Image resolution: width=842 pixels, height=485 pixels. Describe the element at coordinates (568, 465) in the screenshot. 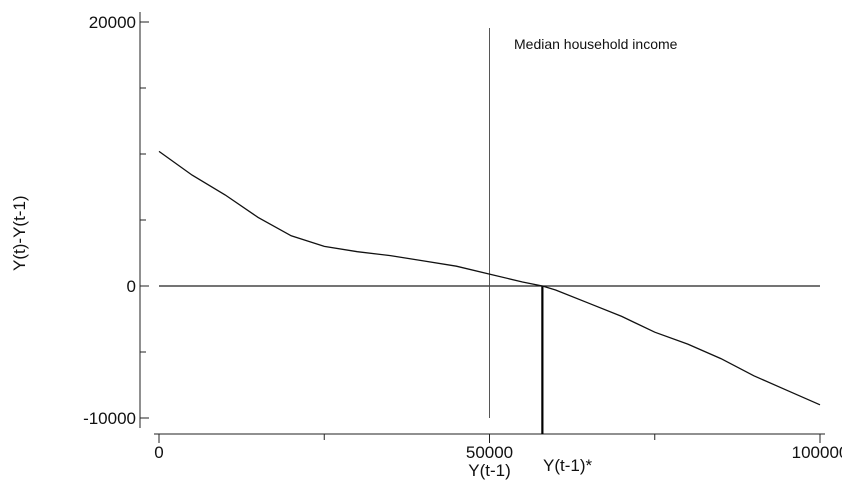

I see `equilibrium-label: Y(t-1)*` at that location.